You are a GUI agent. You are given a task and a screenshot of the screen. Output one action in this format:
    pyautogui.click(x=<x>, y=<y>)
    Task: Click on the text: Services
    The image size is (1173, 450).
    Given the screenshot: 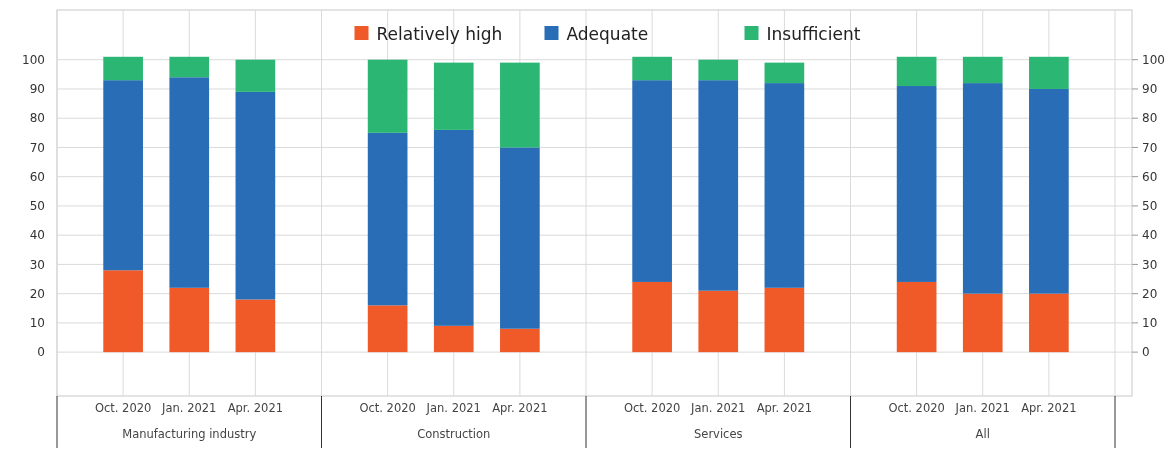 What is the action you would take?
    pyautogui.click(x=718, y=434)
    